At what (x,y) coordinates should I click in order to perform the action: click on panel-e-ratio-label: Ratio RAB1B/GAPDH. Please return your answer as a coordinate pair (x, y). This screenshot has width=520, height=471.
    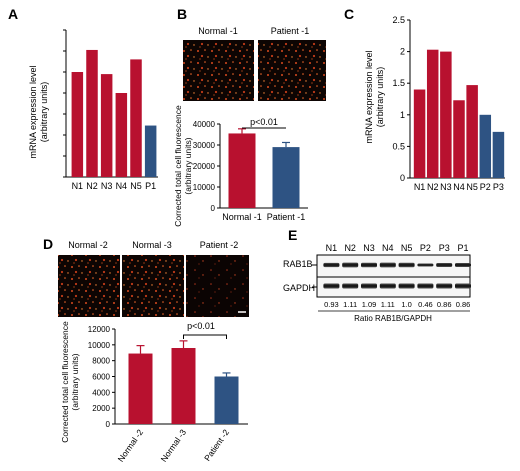
    Looking at the image, I should click on (393, 318).